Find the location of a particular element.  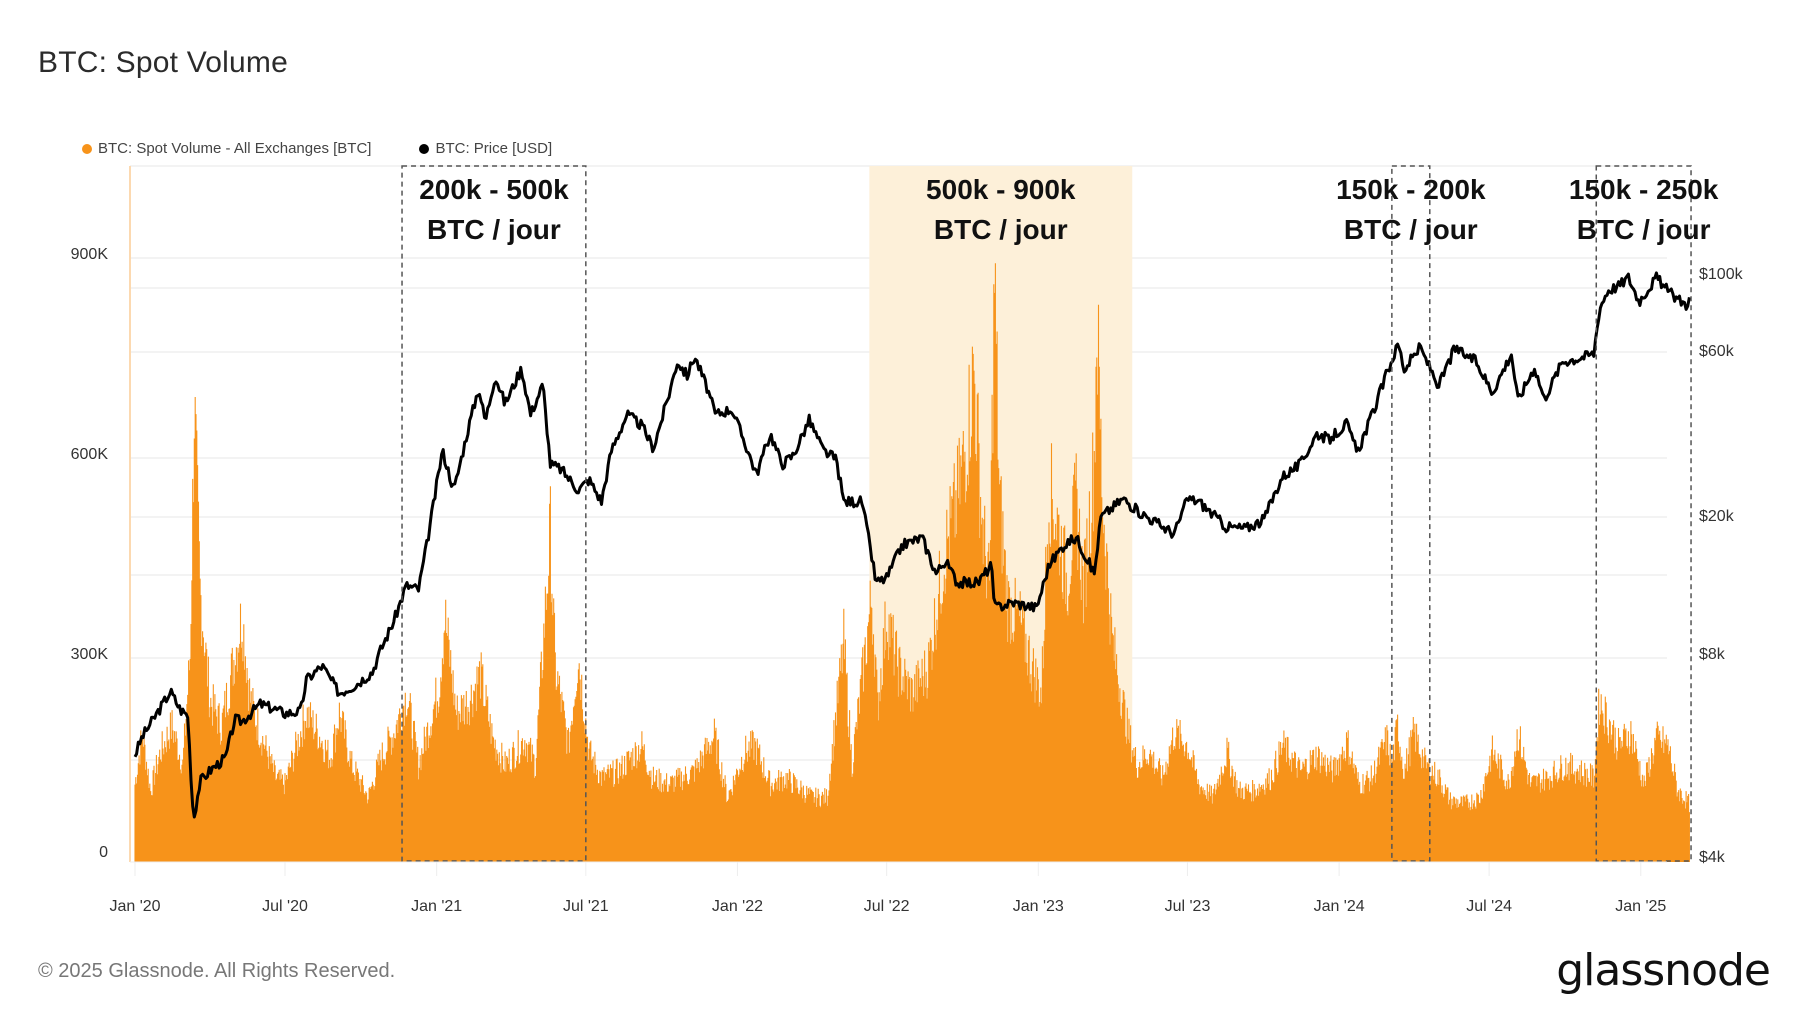

x-tick-label: Jul '22 is located at coordinates (886, 906).